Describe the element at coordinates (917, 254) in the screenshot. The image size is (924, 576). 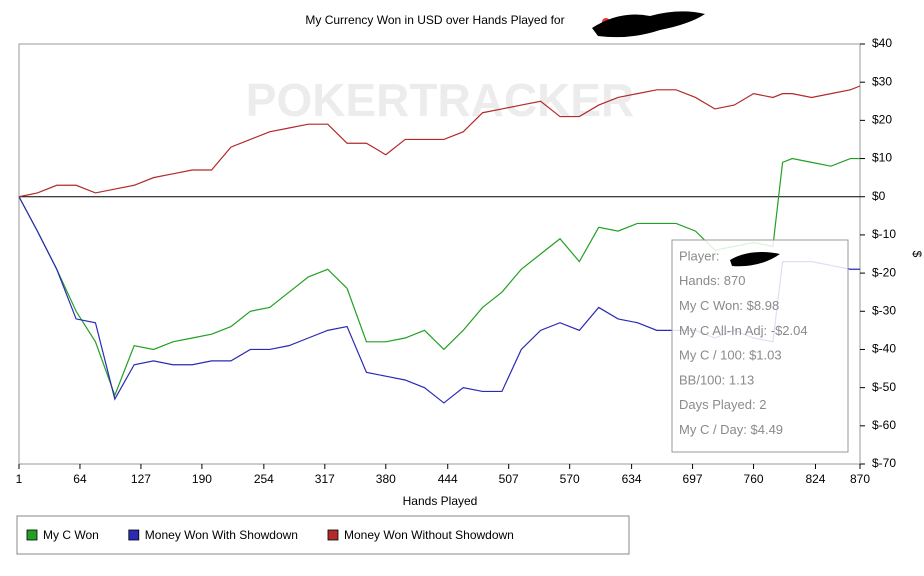
I see `y-axis-label: $` at that location.